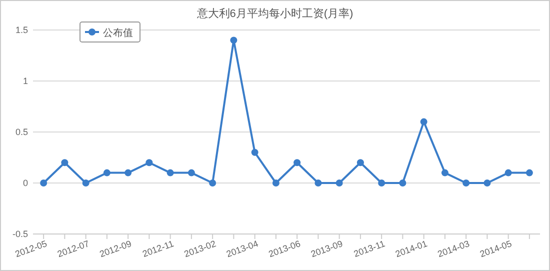  What do you see at coordinates (118, 33) in the screenshot?
I see `legend-label: 公布值` at bounding box center [118, 33].